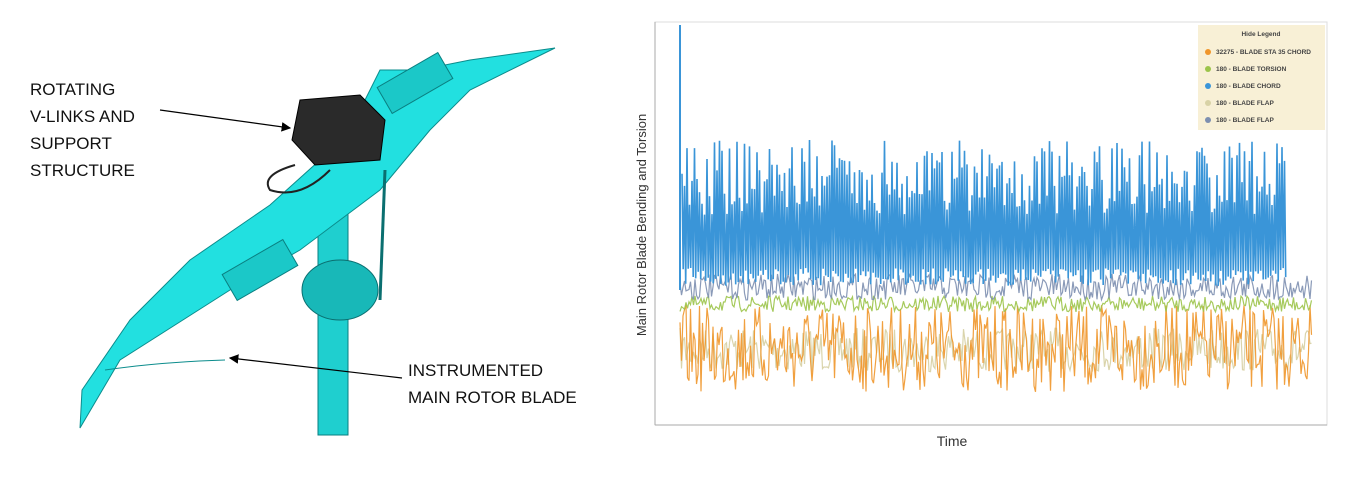  What do you see at coordinates (82, 170) in the screenshot?
I see `callout-line: STRUCTURE` at bounding box center [82, 170].